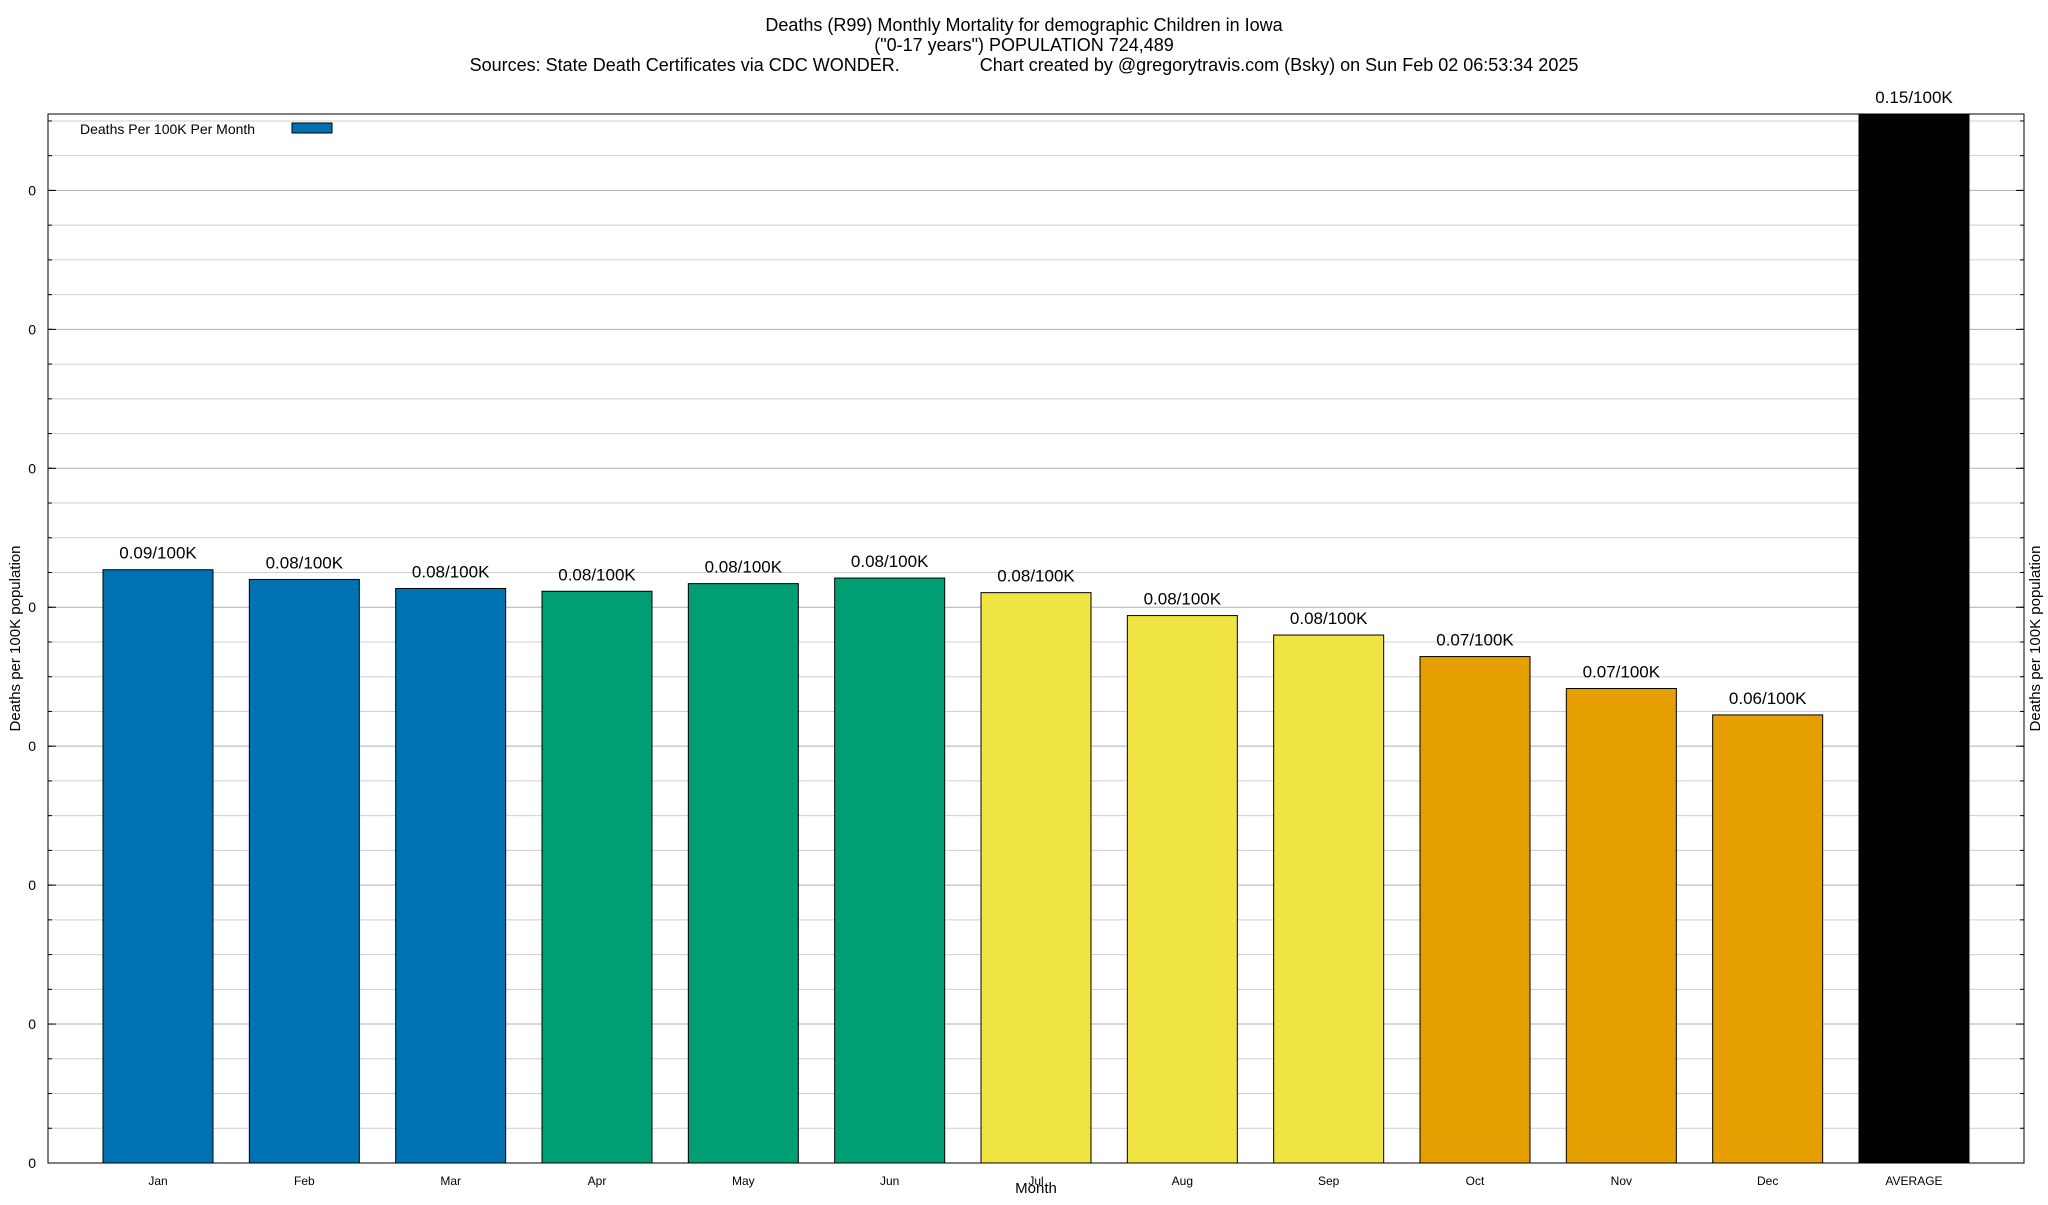 This screenshot has height=1205, width=2048. I want to click on bar-jul, so click(1036, 878).